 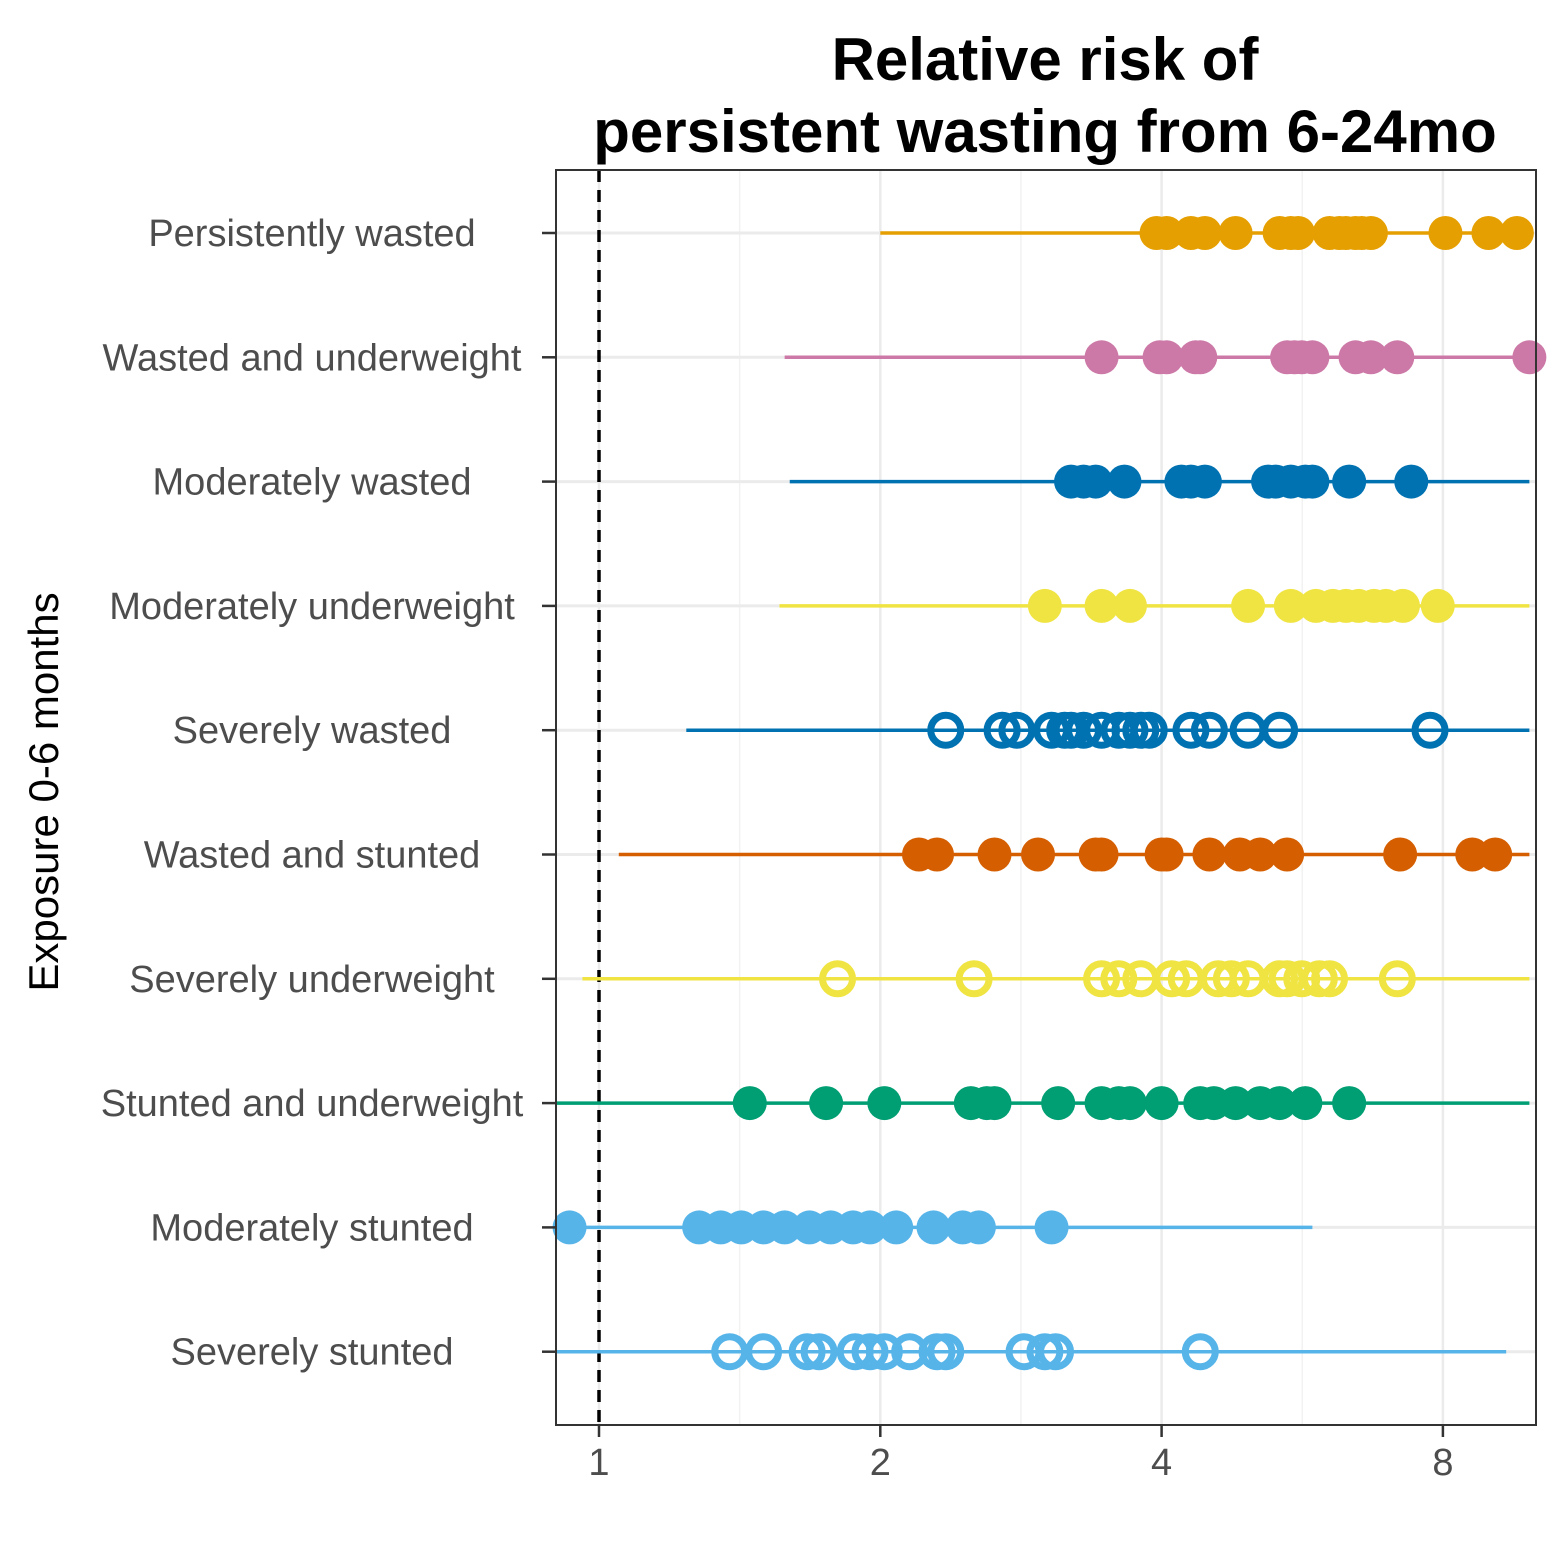 I want to click on series-wasted-and-stunted, so click(x=1074, y=854).